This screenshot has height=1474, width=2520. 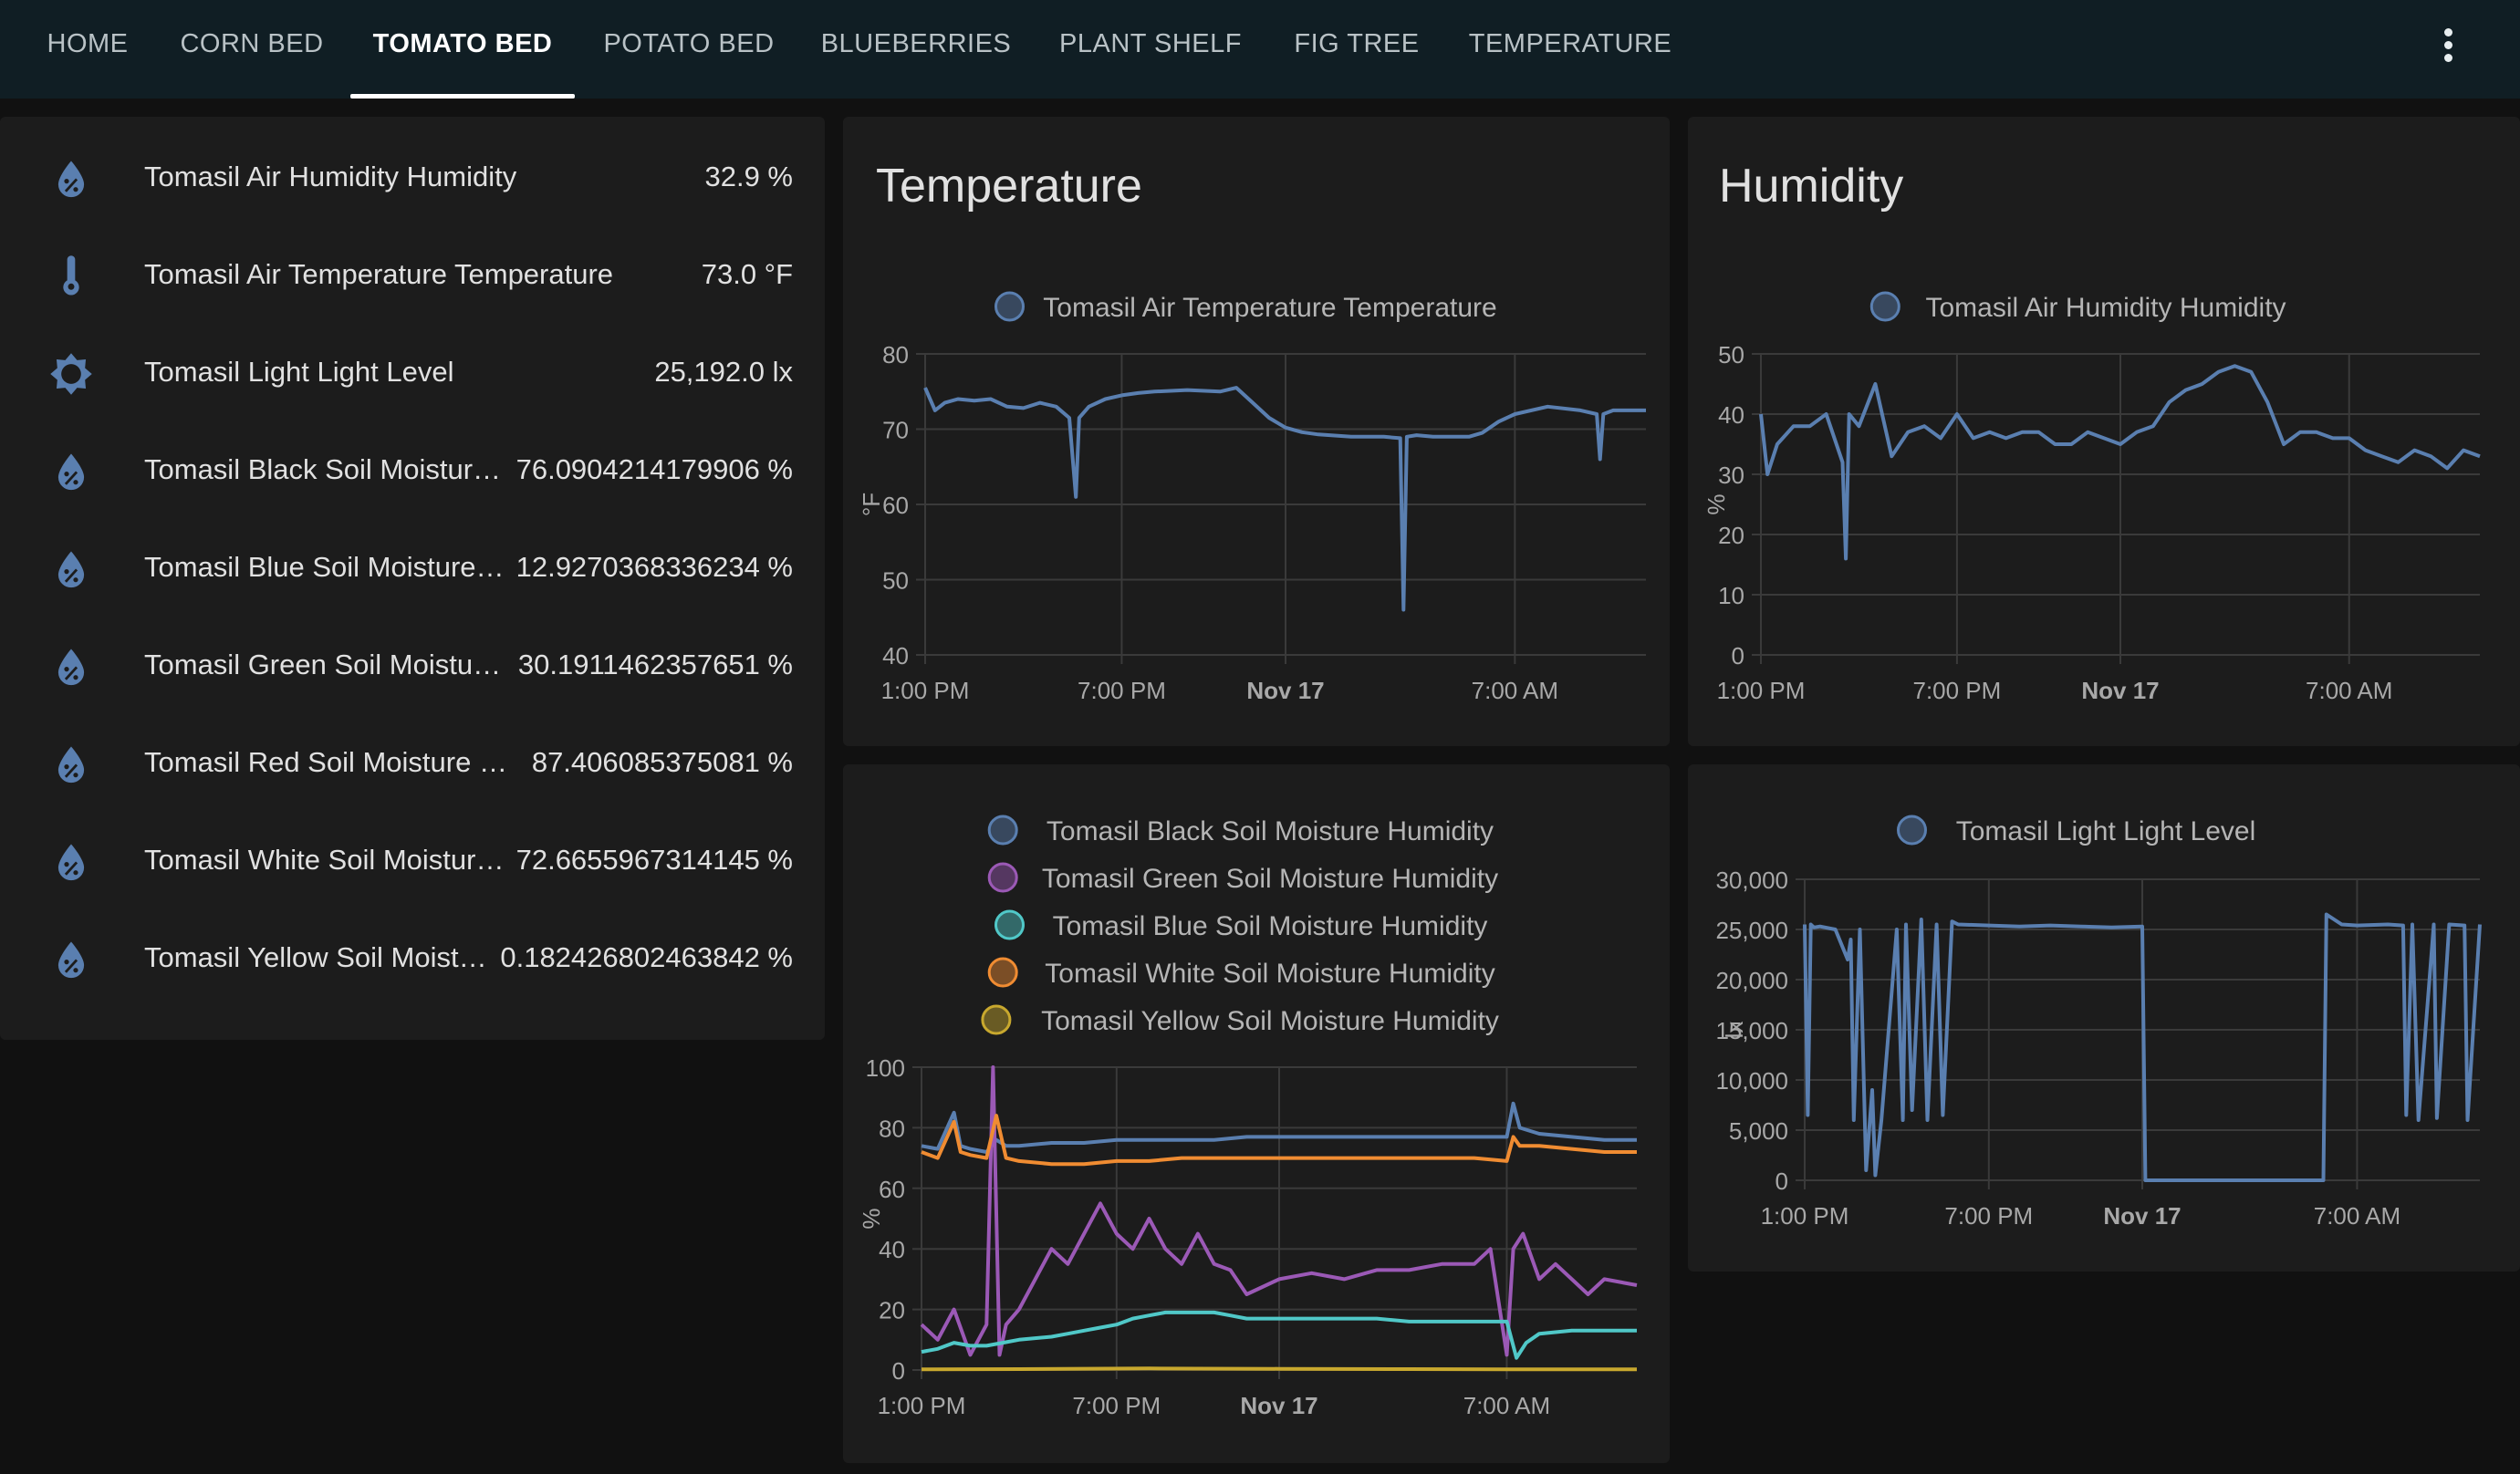 What do you see at coordinates (723, 372) in the screenshot?
I see `entity-state: 25,192.0 lx` at bounding box center [723, 372].